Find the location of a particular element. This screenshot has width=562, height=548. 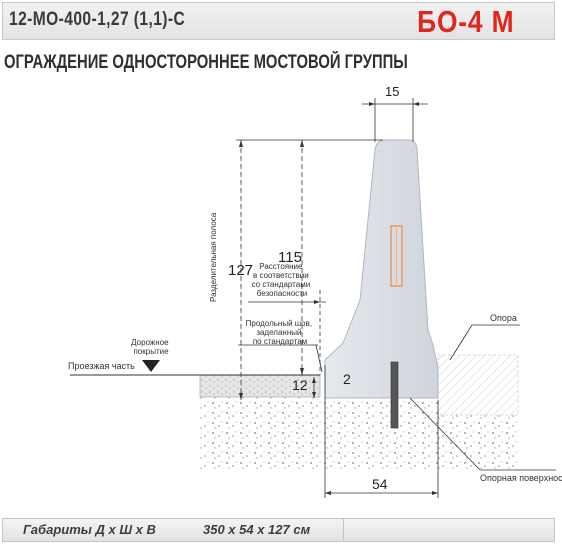

label-support: Опора is located at coordinates (503, 318).